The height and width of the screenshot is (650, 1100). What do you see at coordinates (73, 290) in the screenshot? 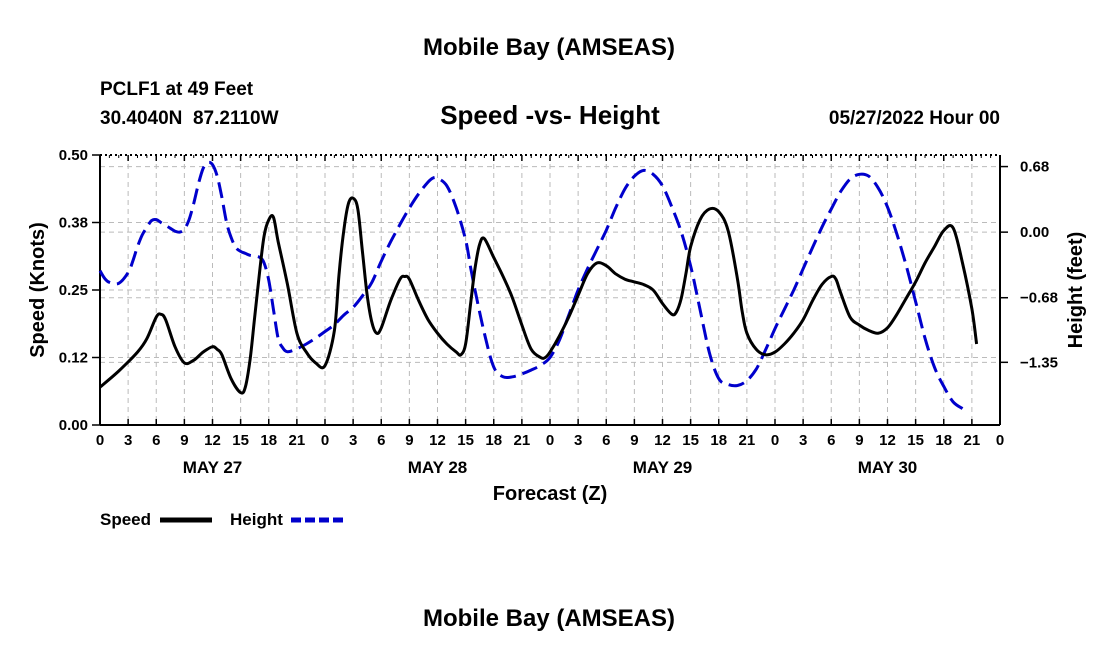
I see `y-left-tick-label: 0.25` at bounding box center [73, 290].